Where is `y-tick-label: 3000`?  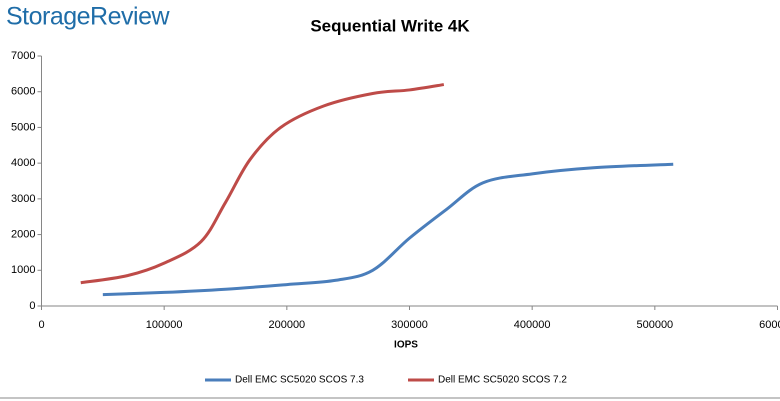 y-tick-label: 3000 is located at coordinates (23, 199).